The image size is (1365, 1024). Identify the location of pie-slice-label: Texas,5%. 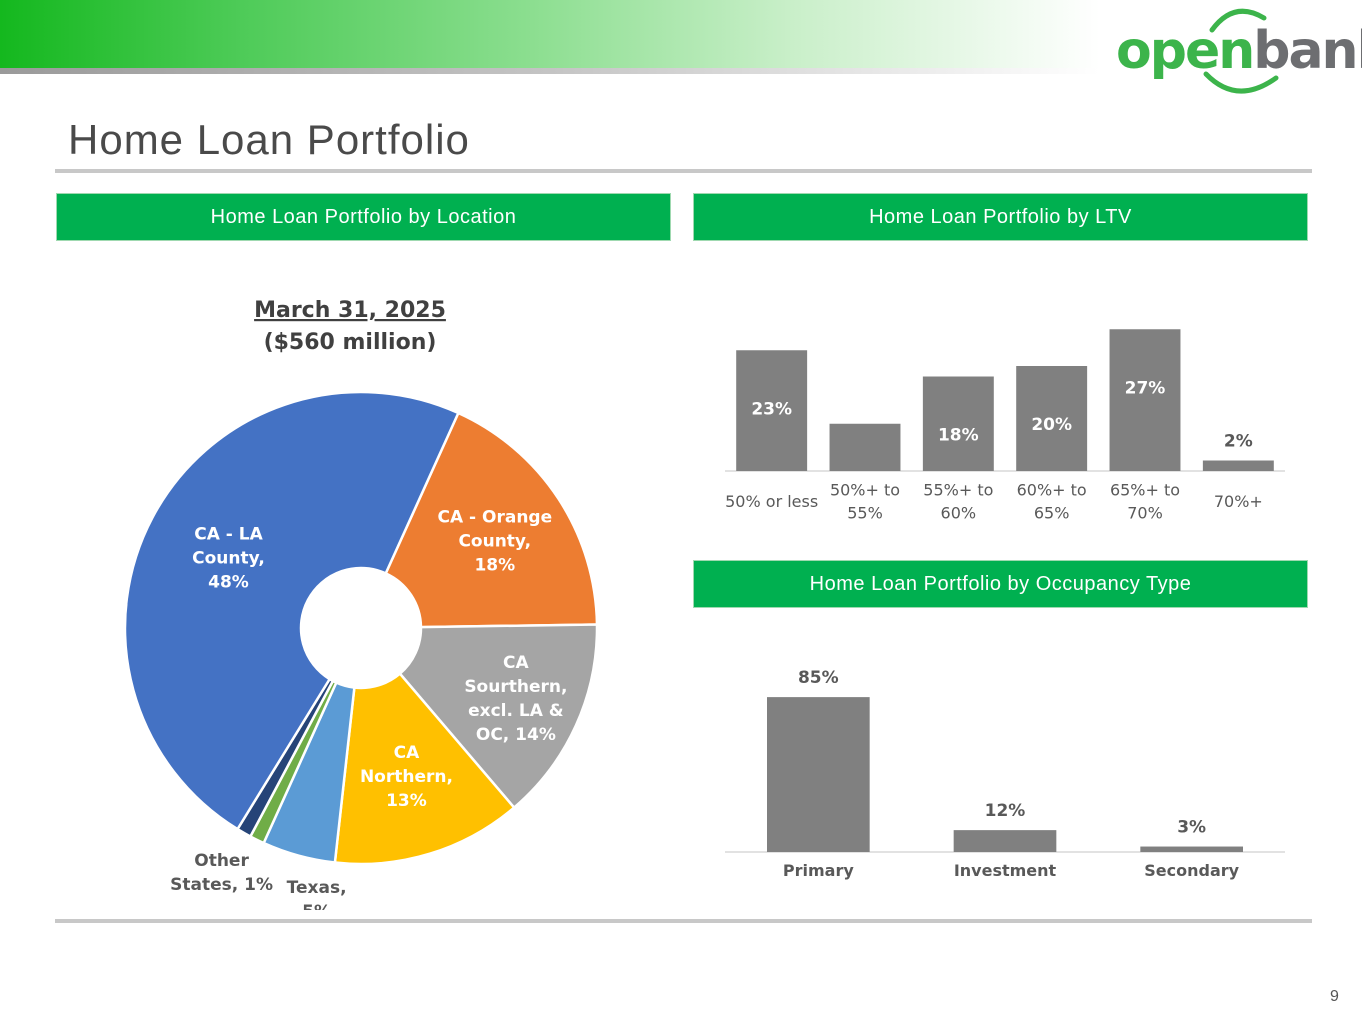
(317, 894).